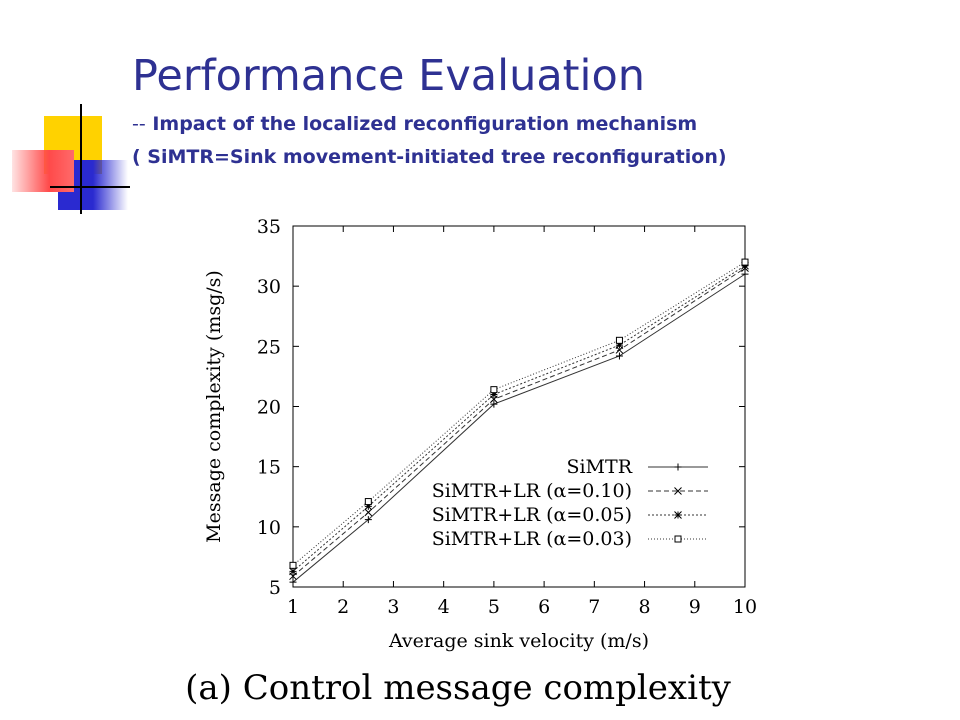  What do you see at coordinates (269, 227) in the screenshot?
I see `y-tick-label: 35` at bounding box center [269, 227].